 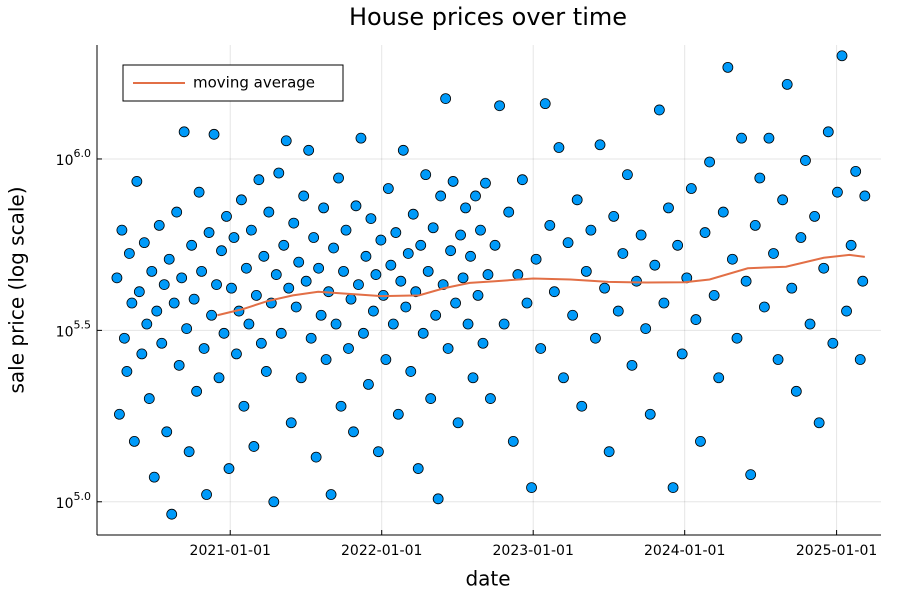 I want to click on x-tick-label: 2023-01-01, so click(x=533, y=551).